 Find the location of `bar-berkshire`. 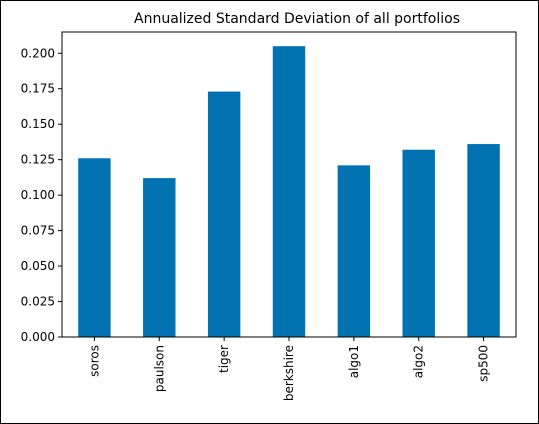

bar-berkshire is located at coordinates (289, 192).